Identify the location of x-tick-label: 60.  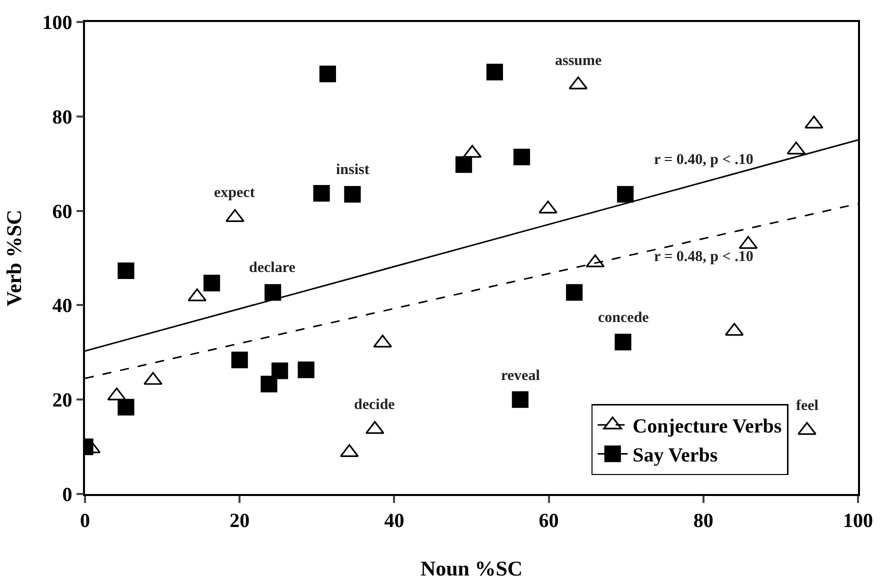
(548, 521).